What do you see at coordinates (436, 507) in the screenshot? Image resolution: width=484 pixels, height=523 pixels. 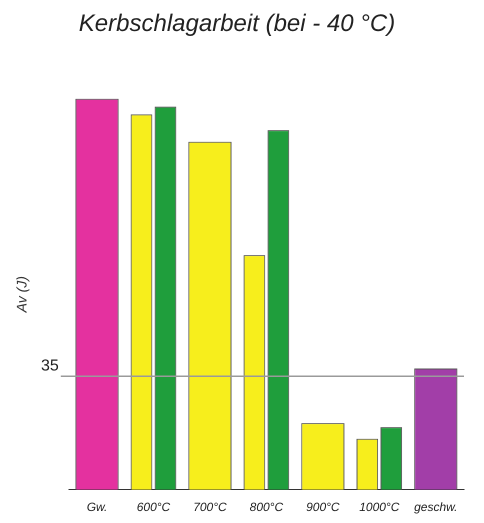 I see `x-tick-label: geschw.` at bounding box center [436, 507].